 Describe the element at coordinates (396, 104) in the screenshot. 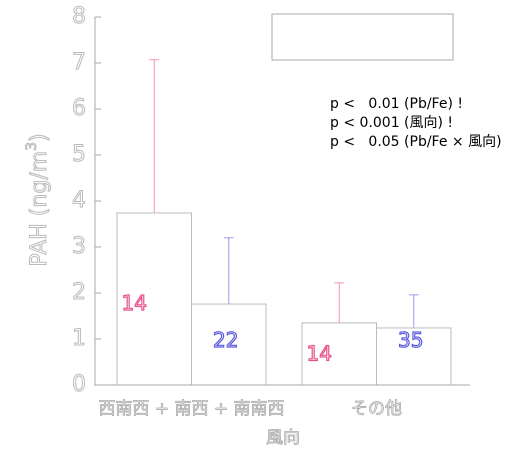

I see `annotation: p < 0.01 (Pb/Fe) !` at that location.